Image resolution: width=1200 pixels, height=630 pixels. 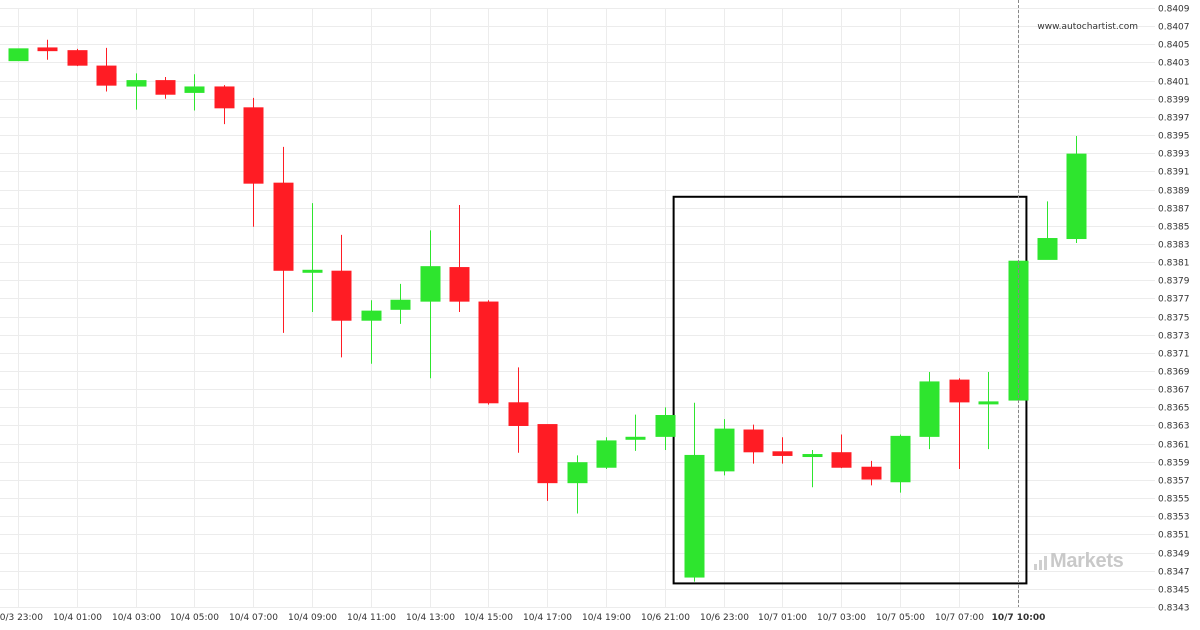 What do you see at coordinates (606, 618) in the screenshot?
I see `x-tick-label: 10/4 19:00` at bounding box center [606, 618].